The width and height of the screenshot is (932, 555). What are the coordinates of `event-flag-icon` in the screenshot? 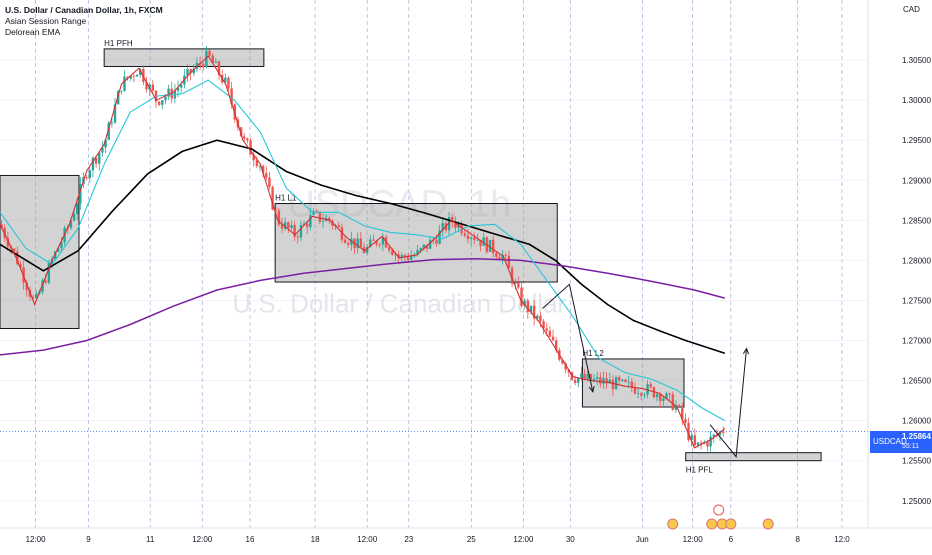 It's located at (768, 524).